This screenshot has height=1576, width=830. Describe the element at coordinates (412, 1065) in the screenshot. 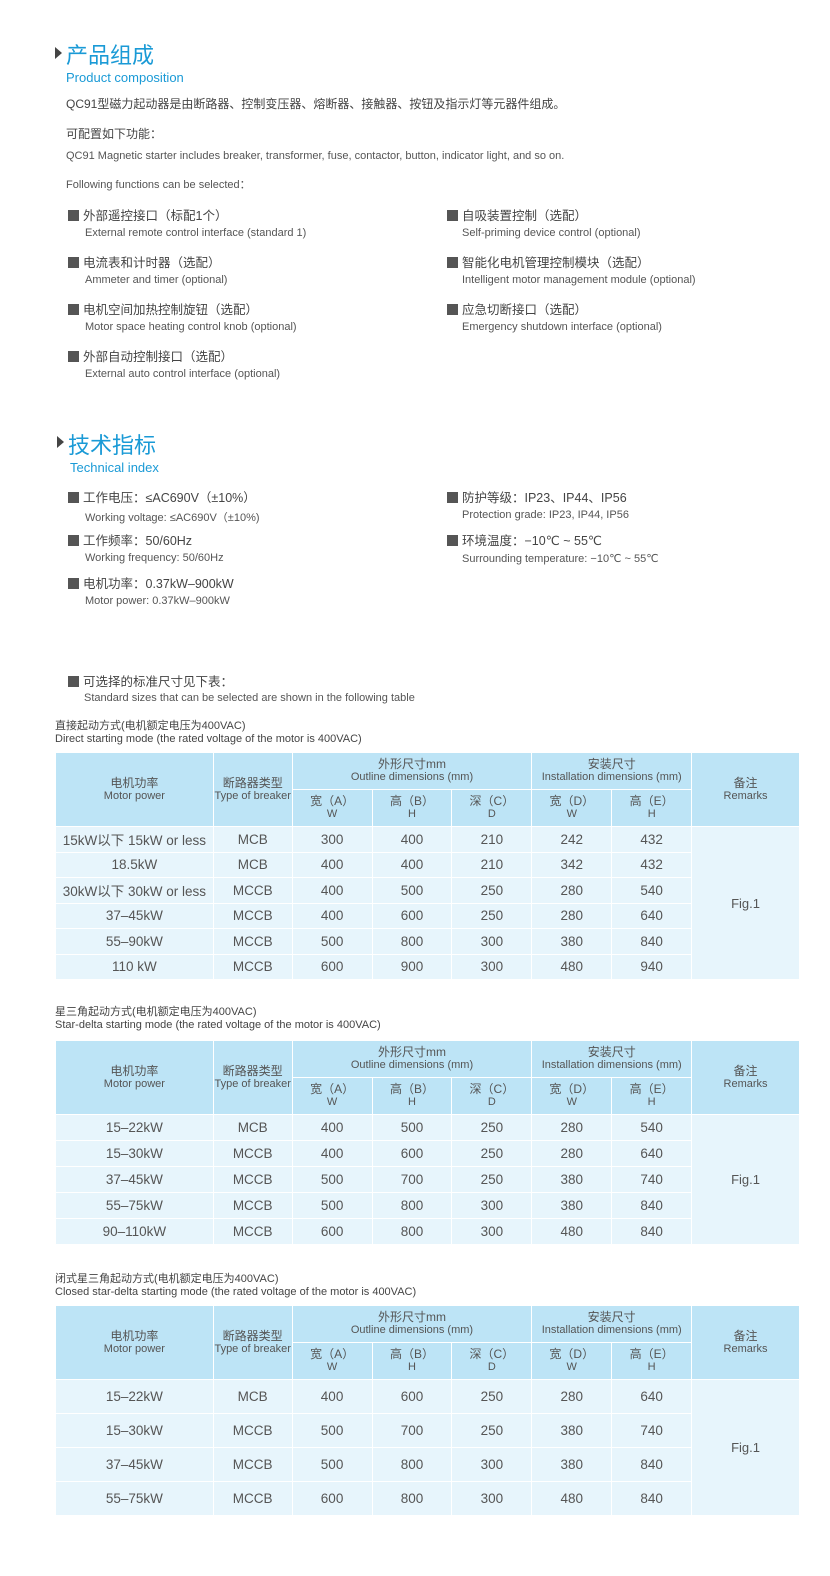

I see `header-outline-dimensions-en: Outline dimensions (mm)` at that location.